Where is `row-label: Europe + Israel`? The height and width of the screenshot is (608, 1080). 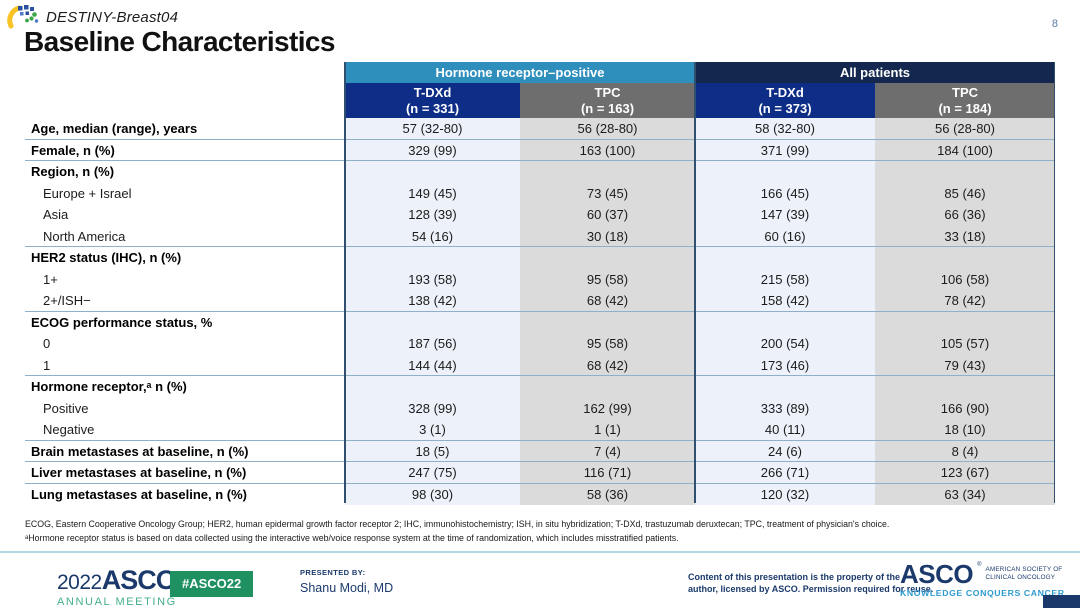 row-label: Europe + Israel is located at coordinates (185, 193).